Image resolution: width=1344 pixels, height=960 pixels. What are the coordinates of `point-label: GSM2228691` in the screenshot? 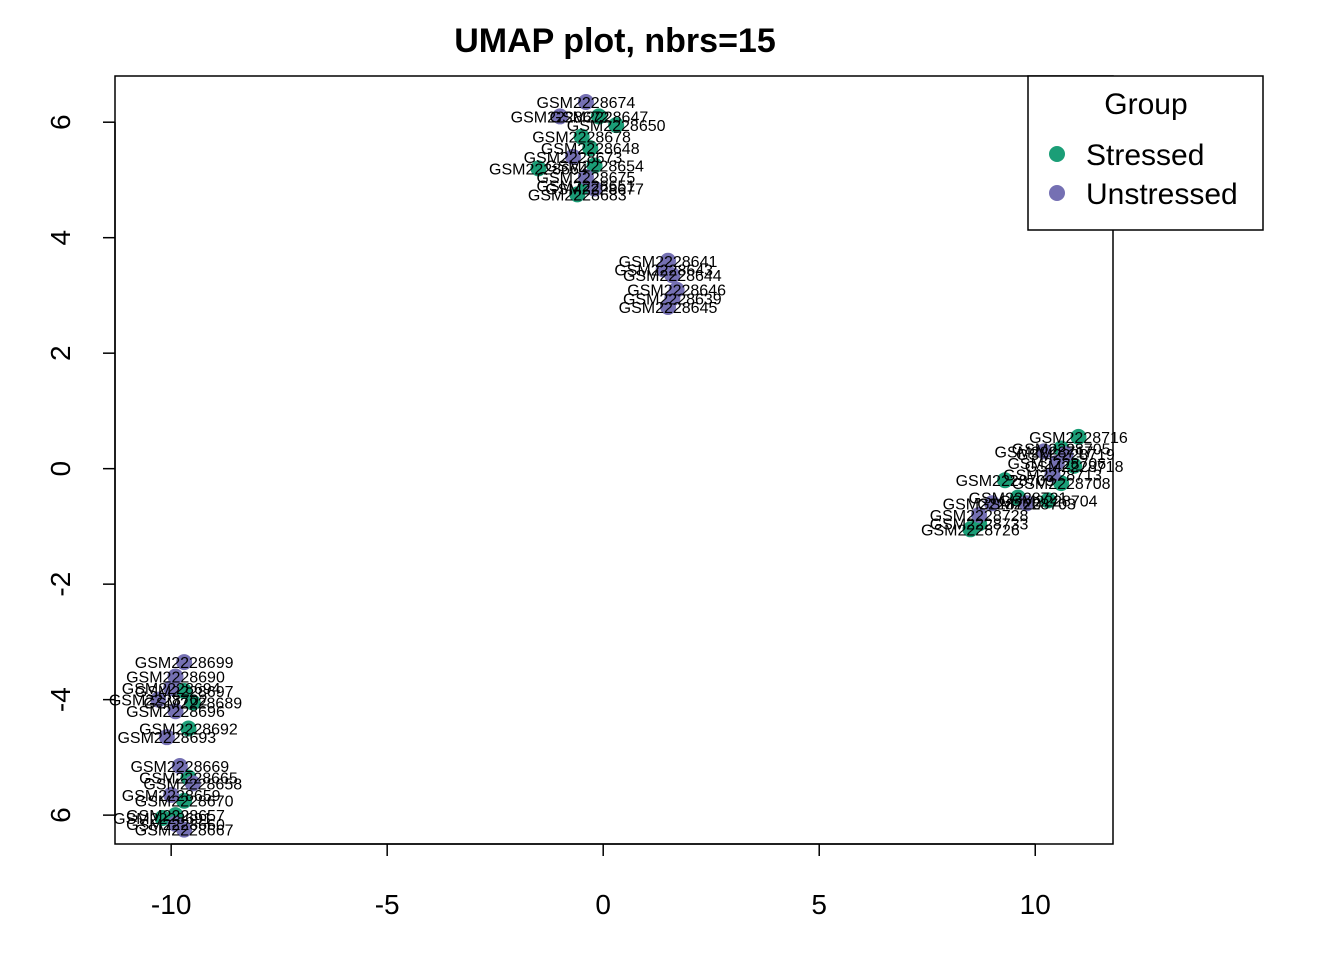 It's located at (162, 819).